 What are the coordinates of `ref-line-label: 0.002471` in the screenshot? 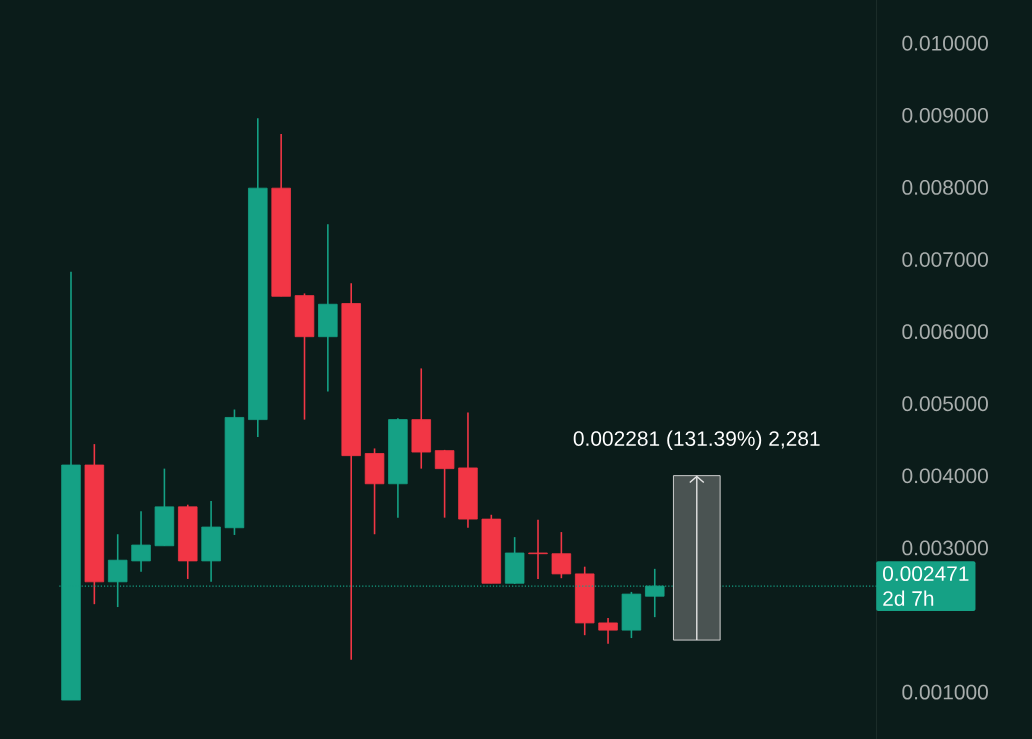 It's located at (926, 574).